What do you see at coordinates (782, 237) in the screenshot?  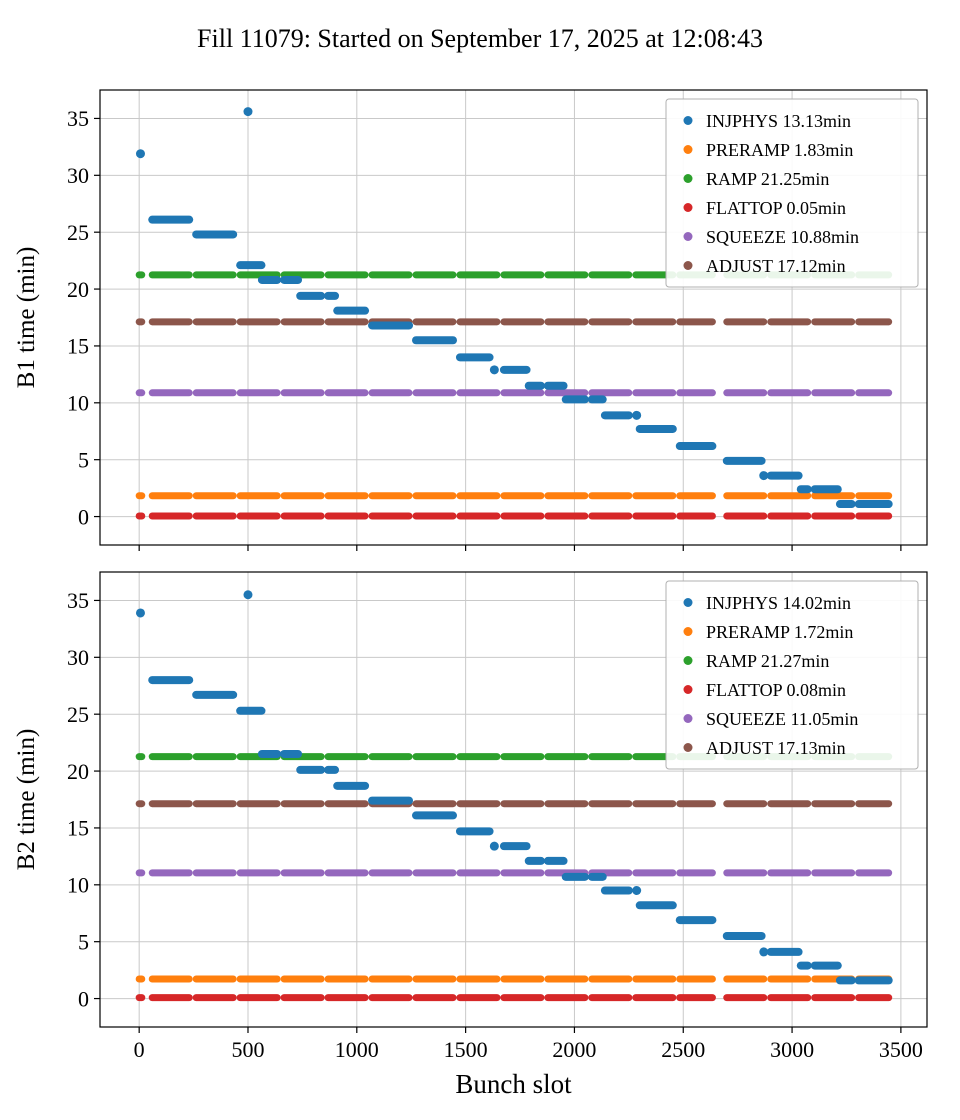 I see `legend-label-squeeze: SQUEEZE 10.88min` at bounding box center [782, 237].